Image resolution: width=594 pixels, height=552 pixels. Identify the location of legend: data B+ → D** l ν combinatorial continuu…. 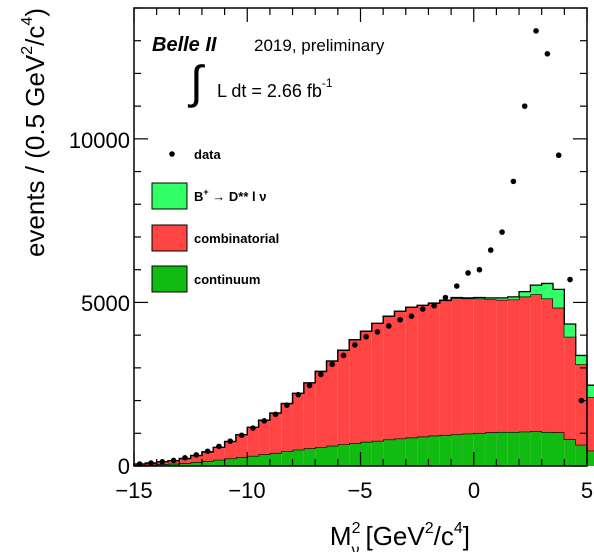
(215, 220).